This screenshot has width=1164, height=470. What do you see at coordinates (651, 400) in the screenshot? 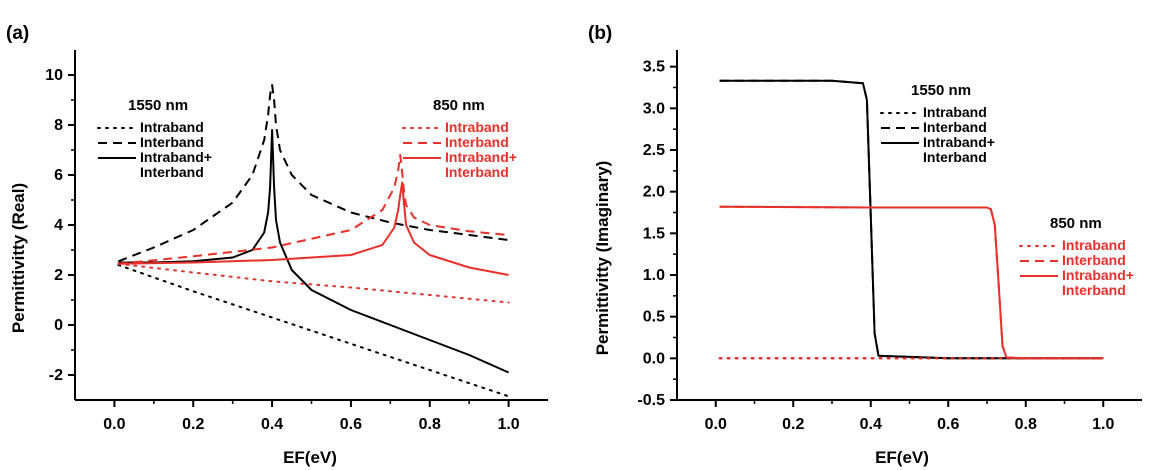
I see `y-tick-label: -0.5` at bounding box center [651, 400].